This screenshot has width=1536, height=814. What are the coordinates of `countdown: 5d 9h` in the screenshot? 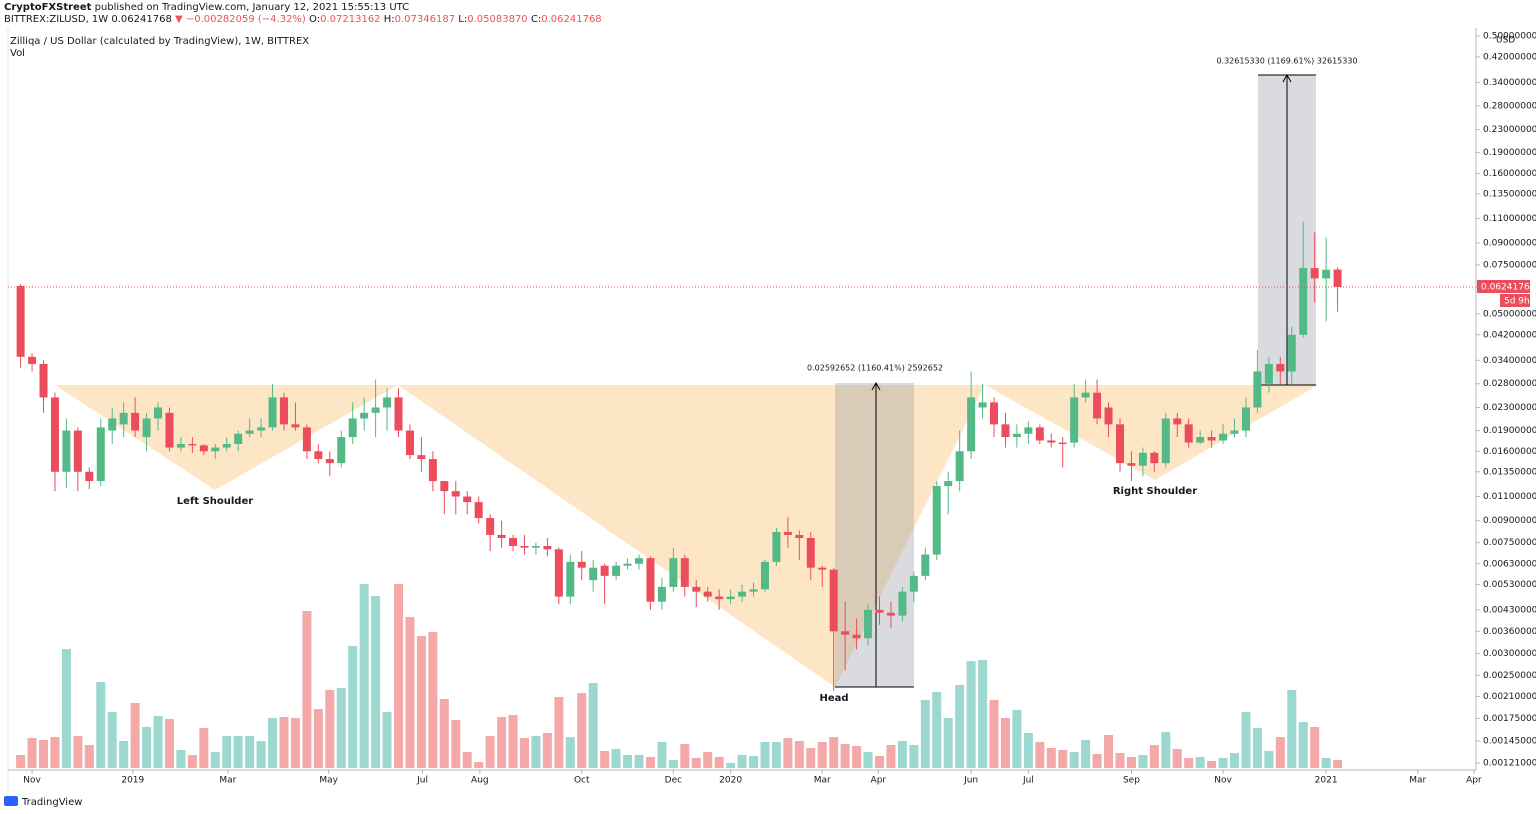 It's located at (1517, 301).